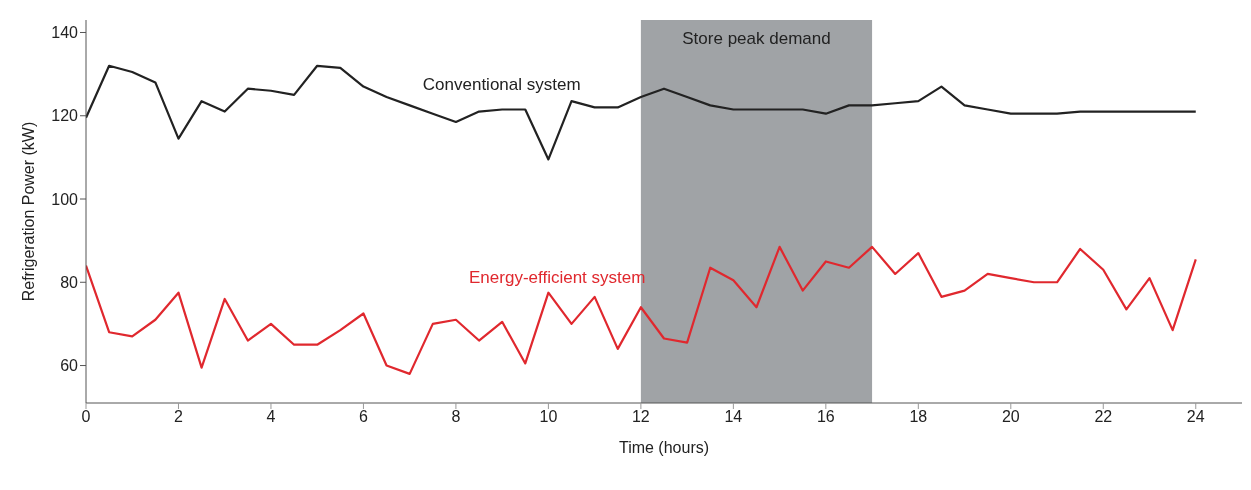 The image size is (1251, 490). What do you see at coordinates (65, 199) in the screenshot?
I see `y-tick-label: 100` at bounding box center [65, 199].